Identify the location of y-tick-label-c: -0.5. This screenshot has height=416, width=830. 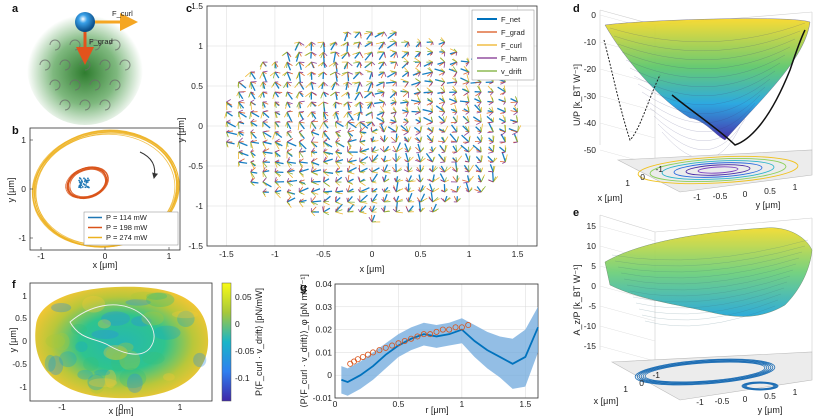
(195, 166).